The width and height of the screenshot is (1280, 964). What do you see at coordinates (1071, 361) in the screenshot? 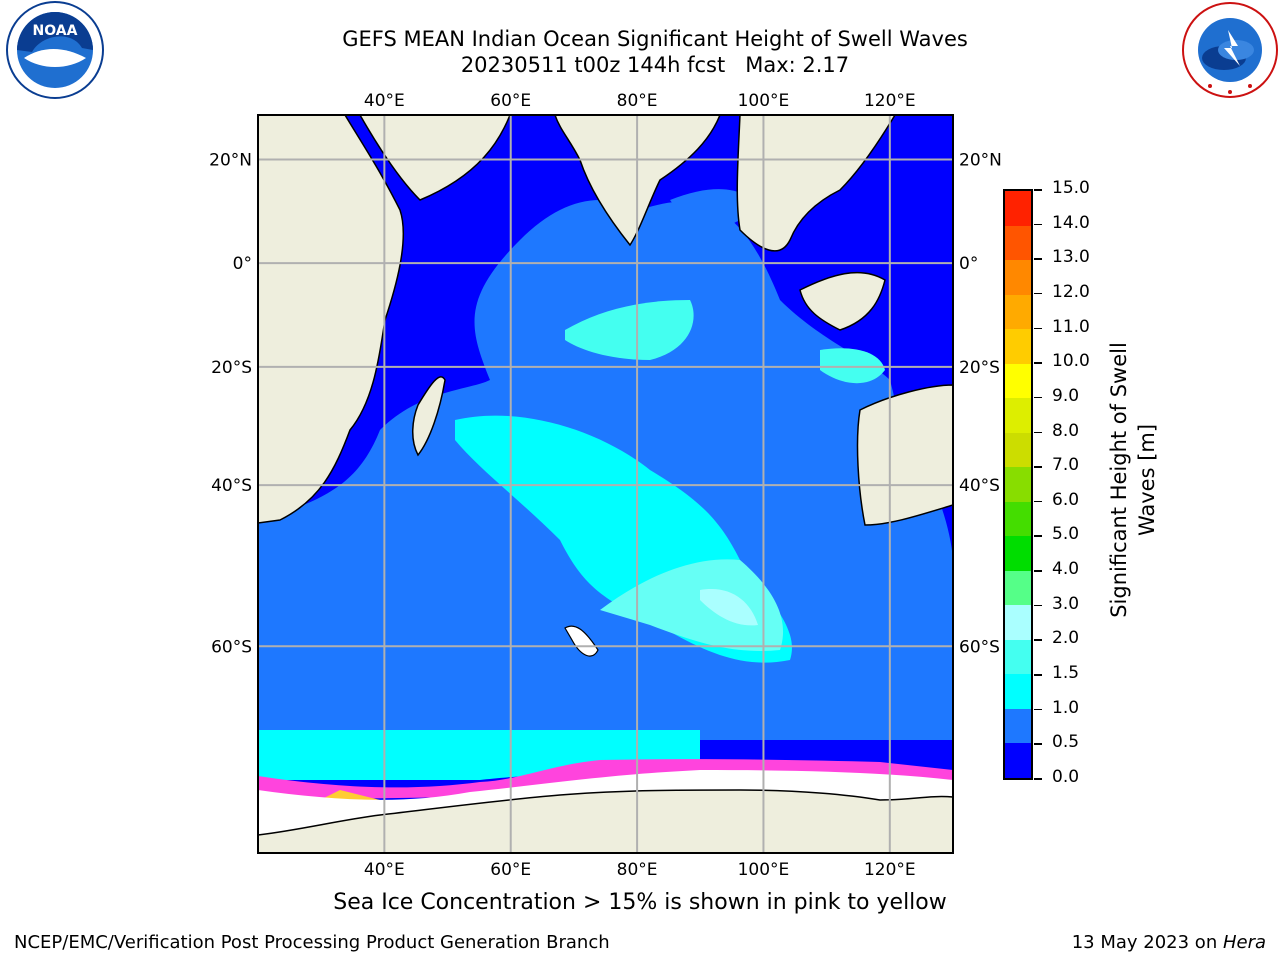
I see `colorbar-label: 10.0` at bounding box center [1071, 361].